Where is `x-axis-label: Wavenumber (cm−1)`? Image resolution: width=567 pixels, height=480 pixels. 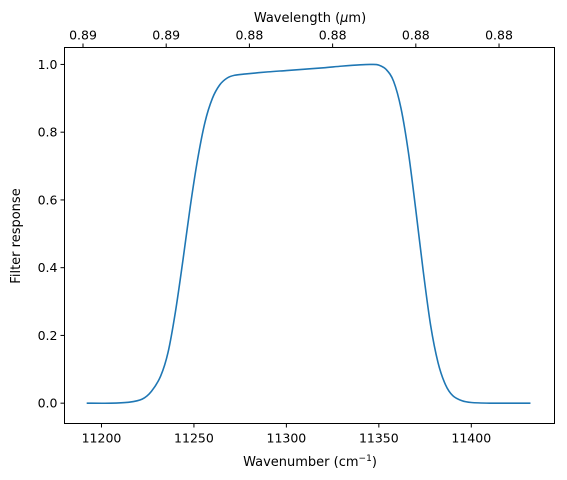 x-axis-label: Wavenumber (cm−1) is located at coordinates (310, 462).